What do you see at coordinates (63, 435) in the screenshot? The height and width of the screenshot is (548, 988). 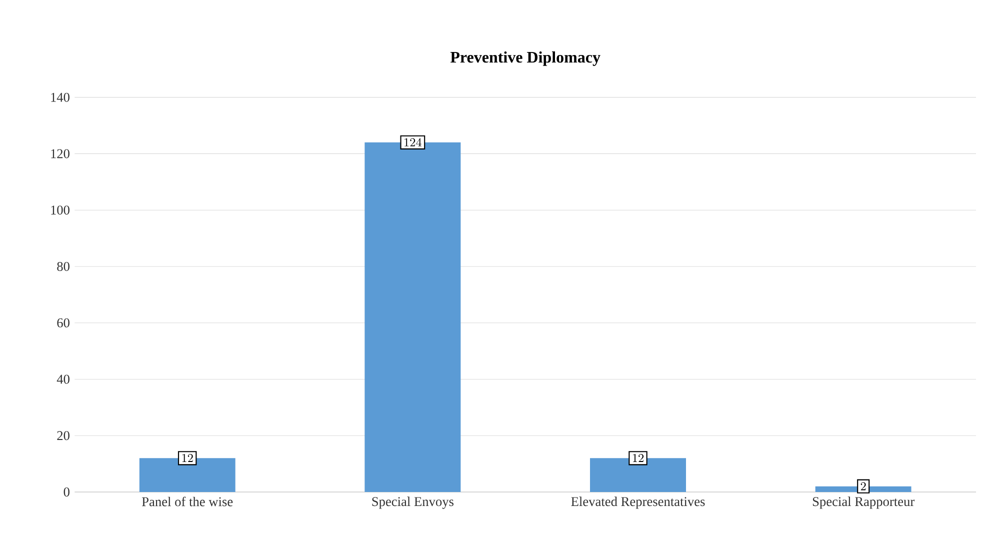 I see `y-tick-label: 20` at bounding box center [63, 435].